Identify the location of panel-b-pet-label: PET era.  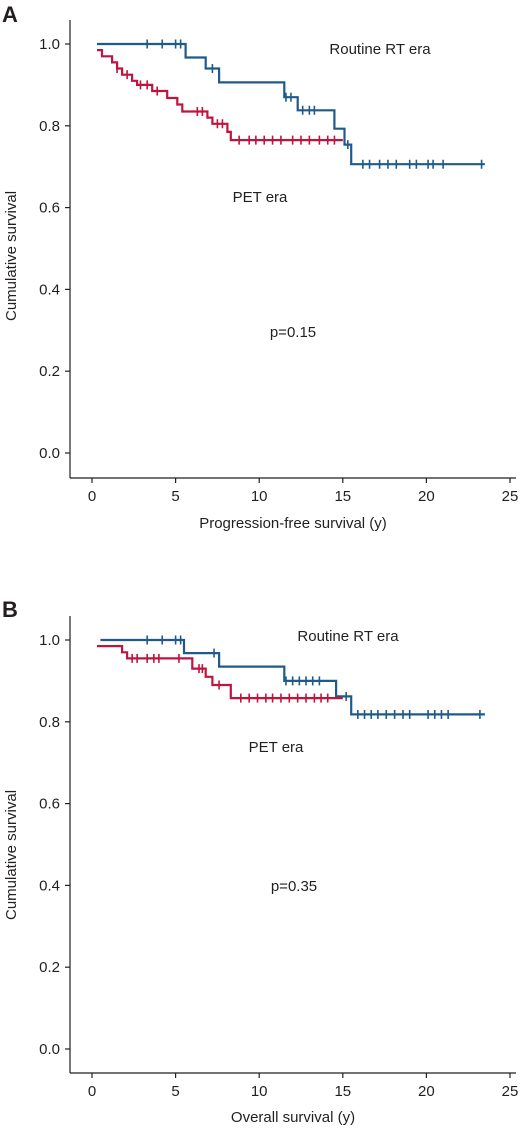
(276, 747).